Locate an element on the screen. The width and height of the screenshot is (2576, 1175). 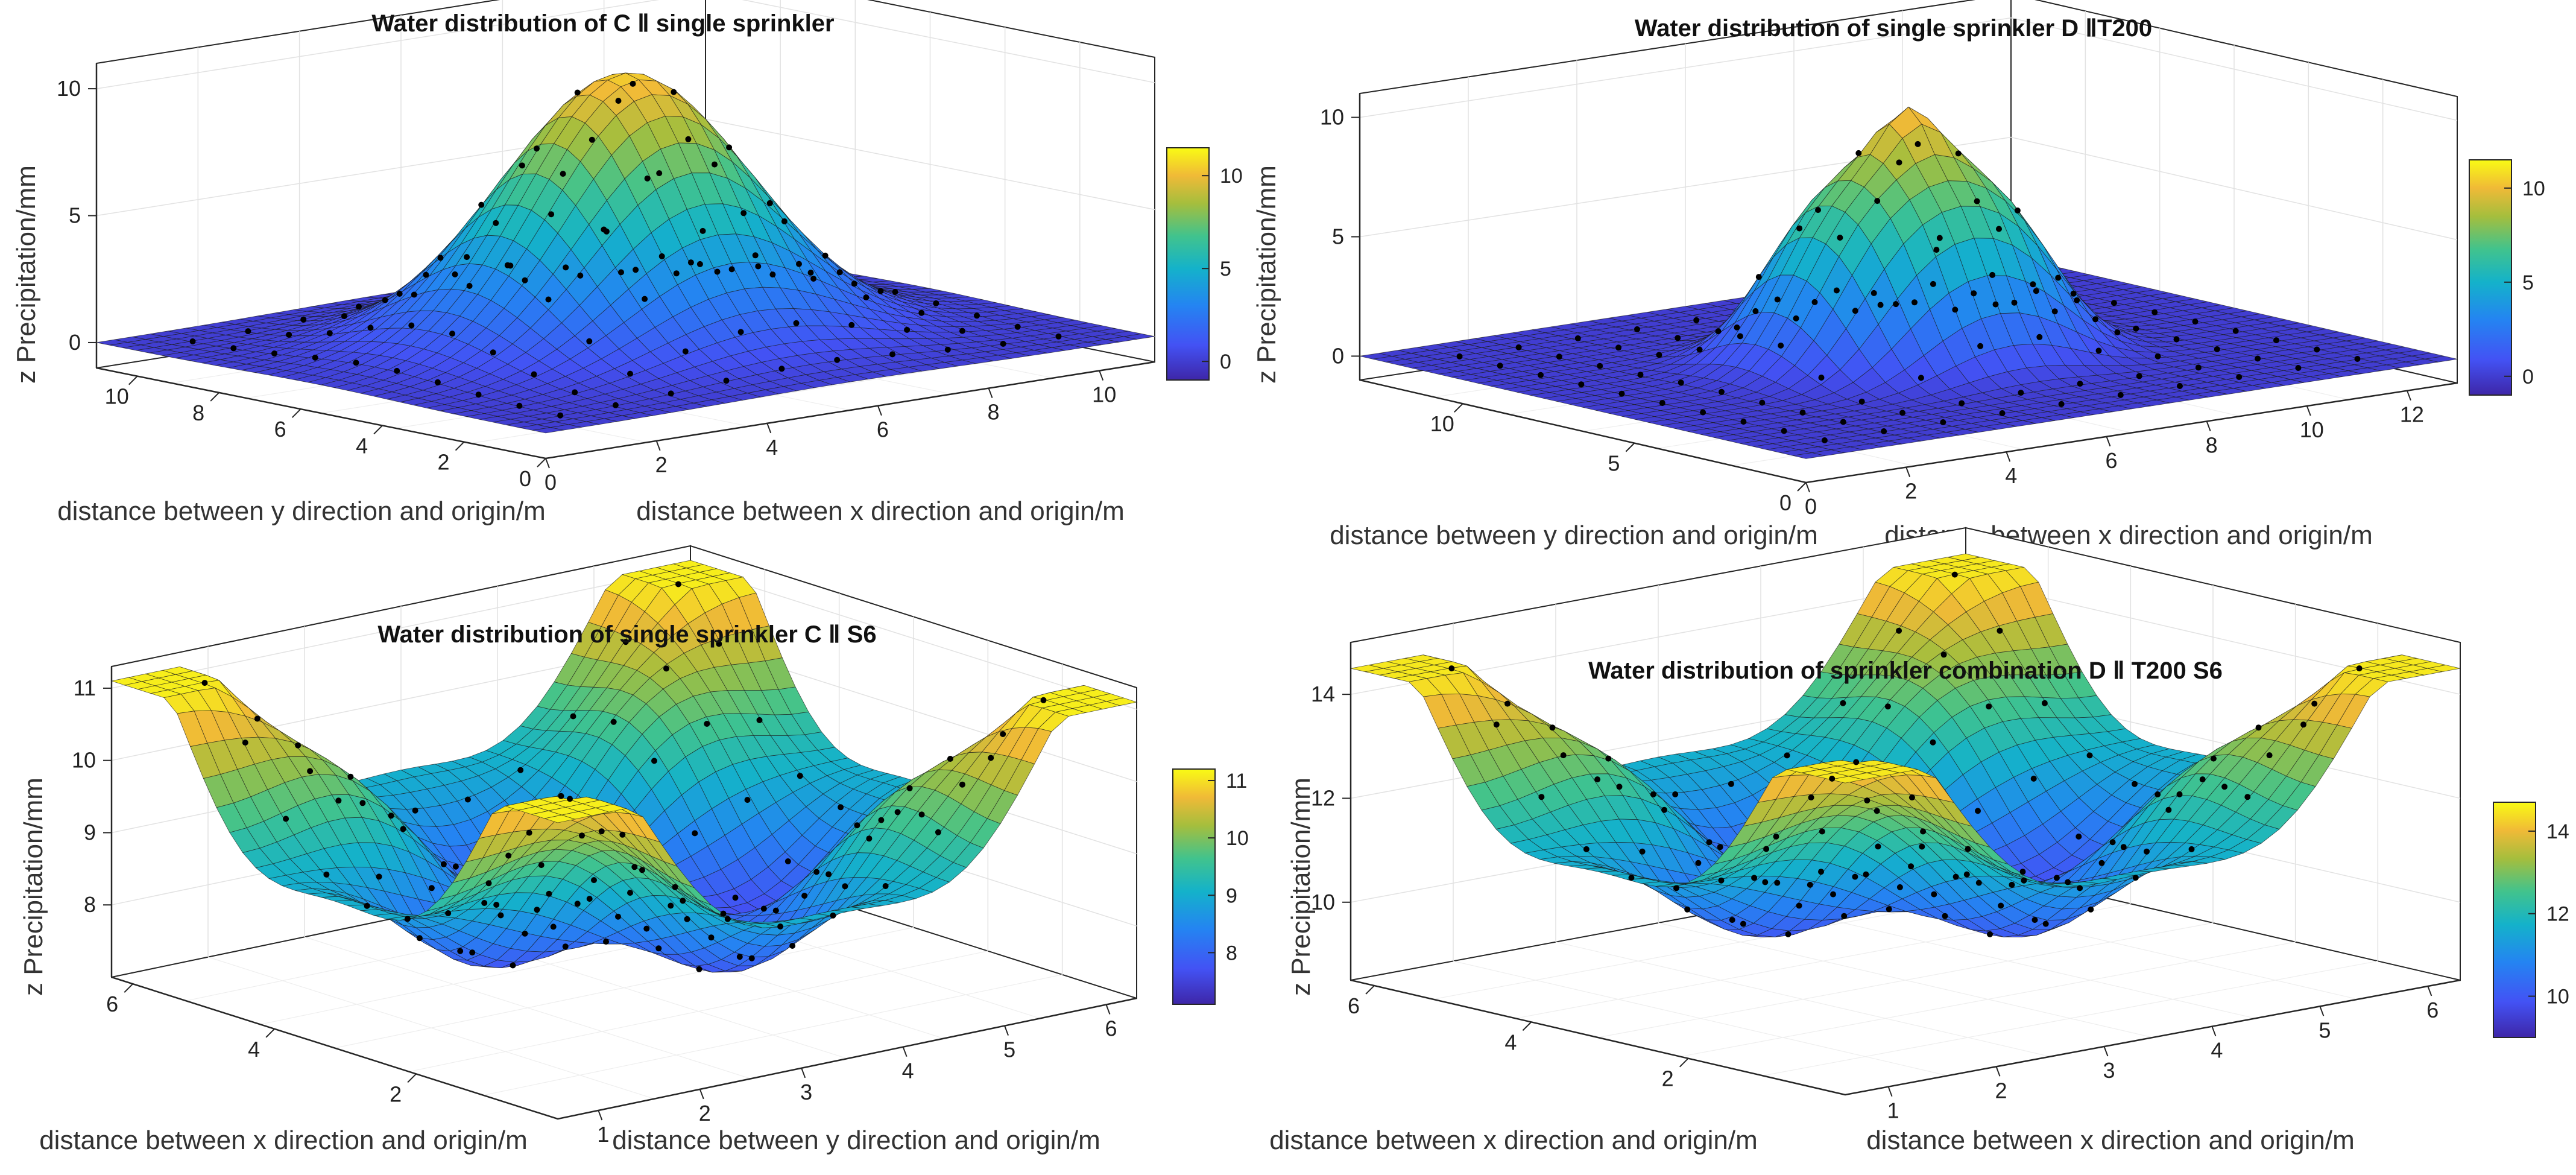
surface-patch is located at coordinates (548, 431).